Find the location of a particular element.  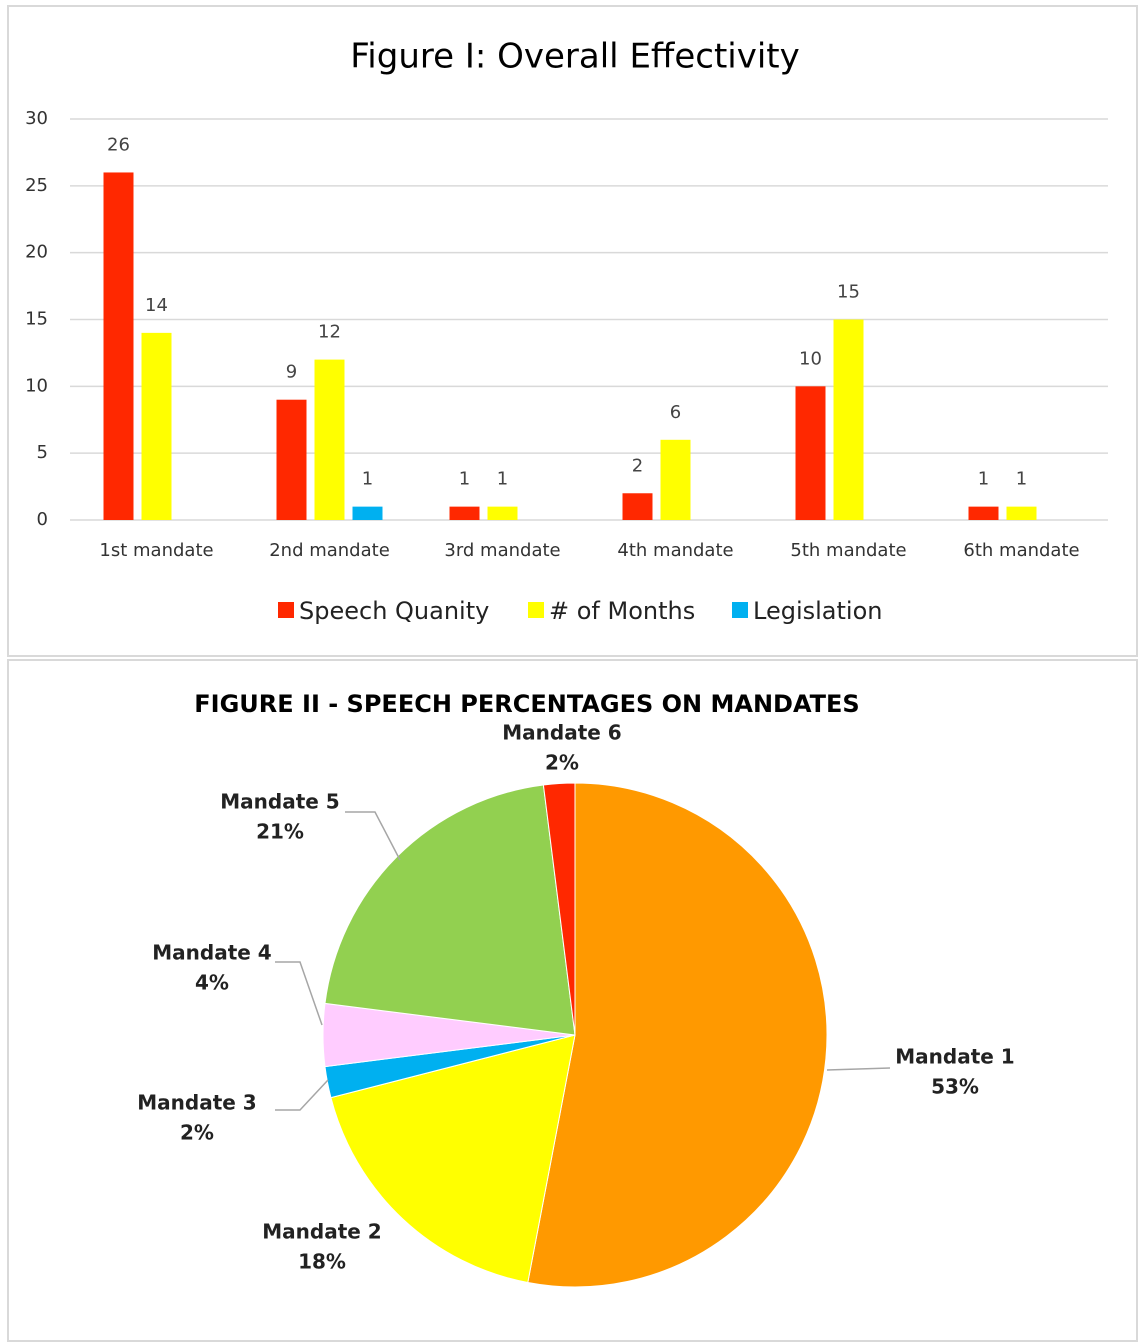

slice-label: Mandate 3 is located at coordinates (196, 1103).